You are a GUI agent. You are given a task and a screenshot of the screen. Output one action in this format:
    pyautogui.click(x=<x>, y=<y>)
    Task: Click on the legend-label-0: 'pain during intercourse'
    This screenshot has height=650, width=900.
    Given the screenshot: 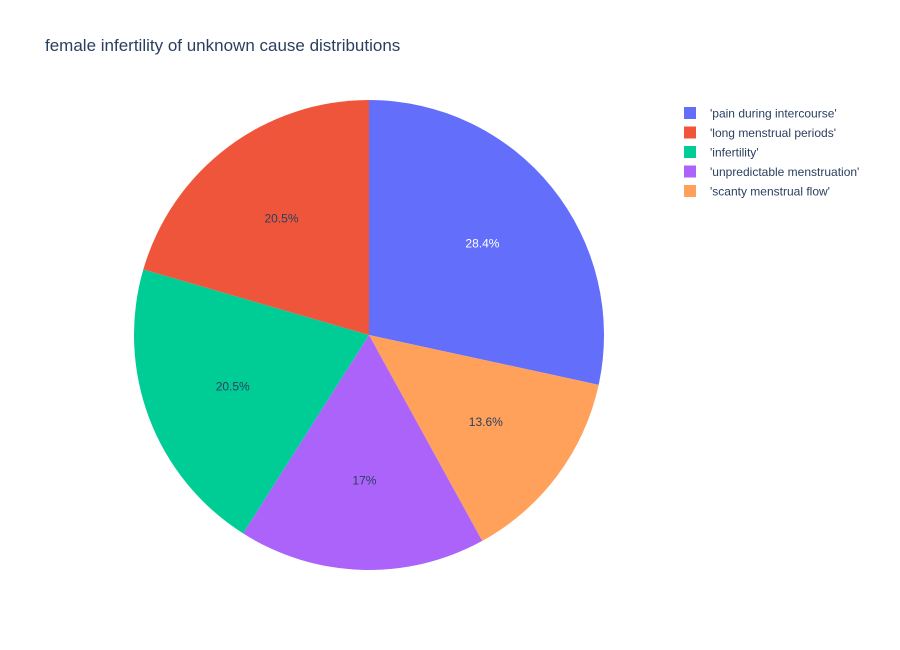 What is the action you would take?
    pyautogui.click(x=773, y=114)
    